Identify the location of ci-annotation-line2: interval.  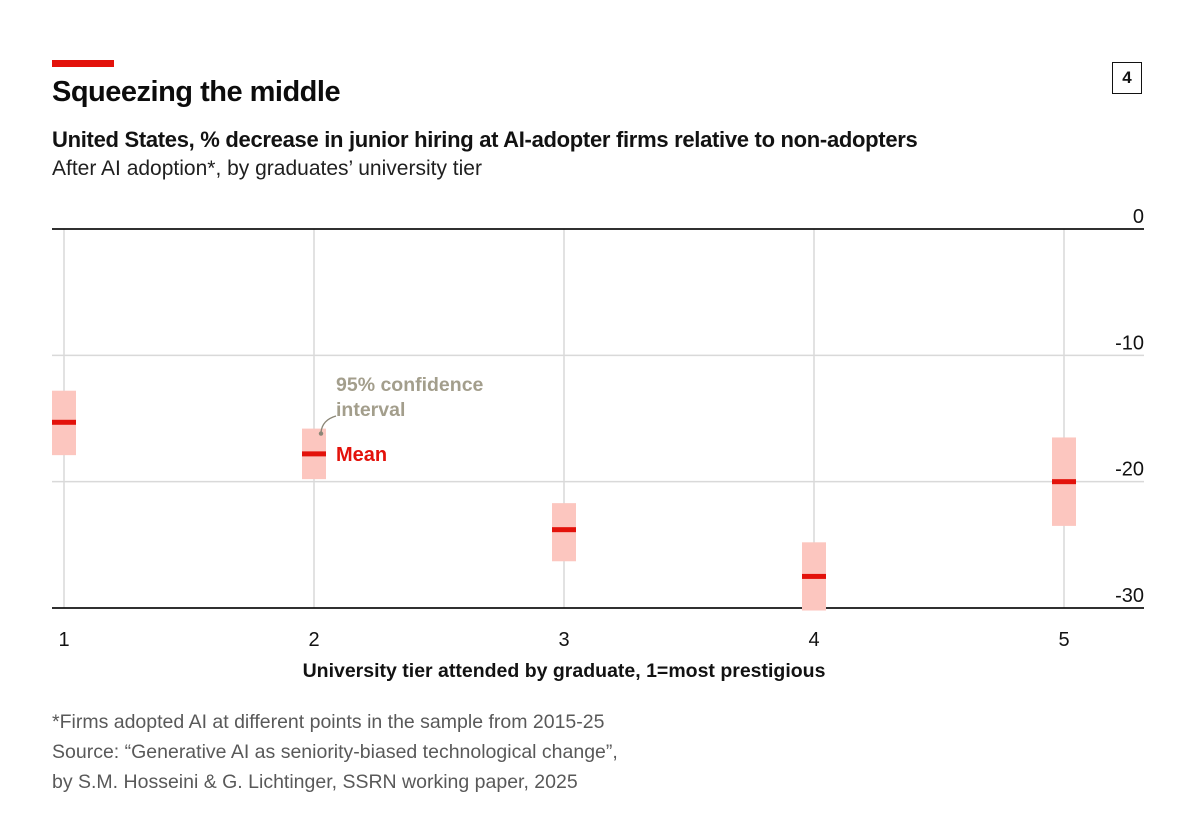
(370, 410).